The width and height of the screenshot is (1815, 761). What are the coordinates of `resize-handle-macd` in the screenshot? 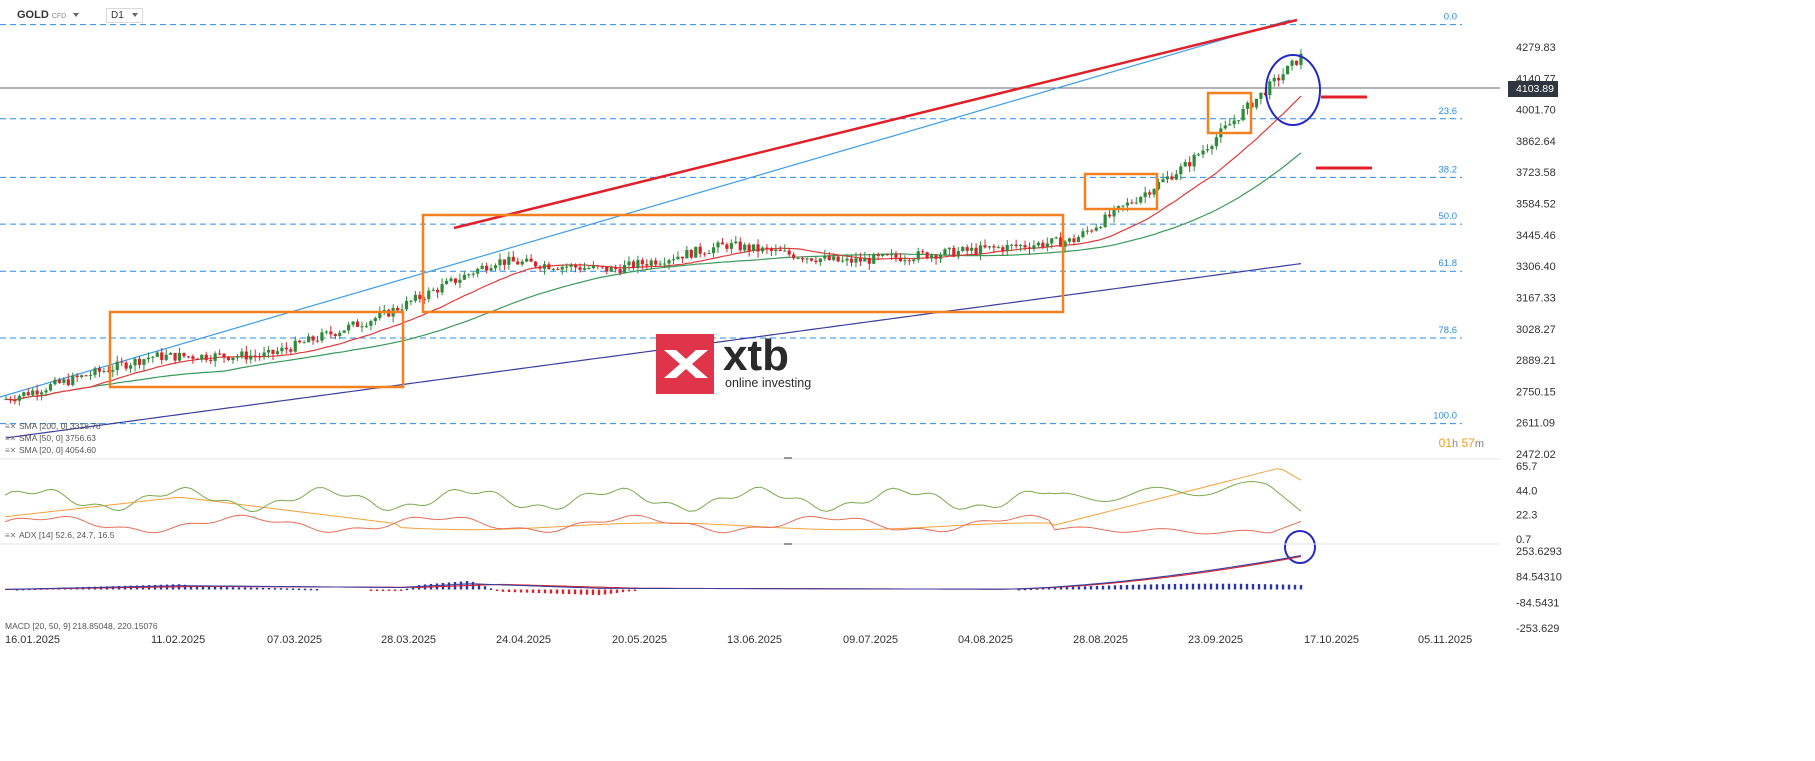 It's located at (788, 544).